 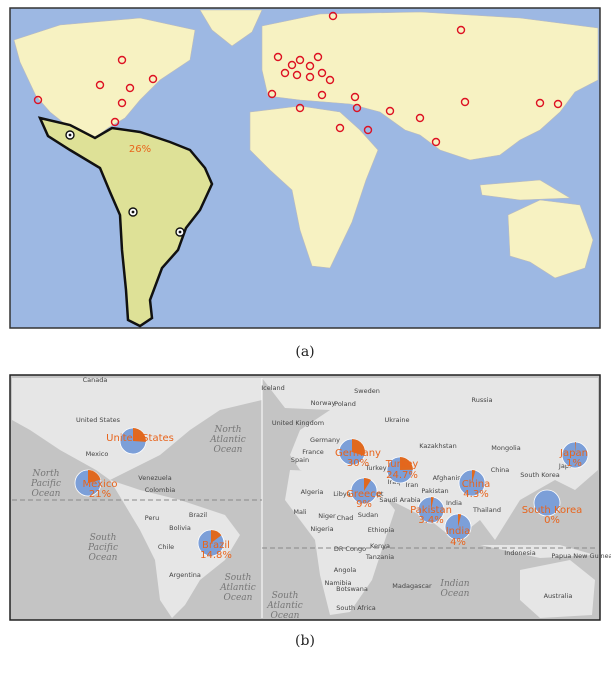 What do you see at coordinates (356, 608) in the screenshot?
I see `map-label: South Africa` at bounding box center [356, 608].